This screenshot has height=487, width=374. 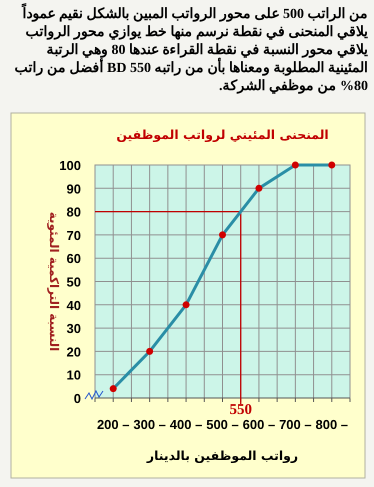 I want to click on y-tick-label: 20, so click(x=73, y=352).